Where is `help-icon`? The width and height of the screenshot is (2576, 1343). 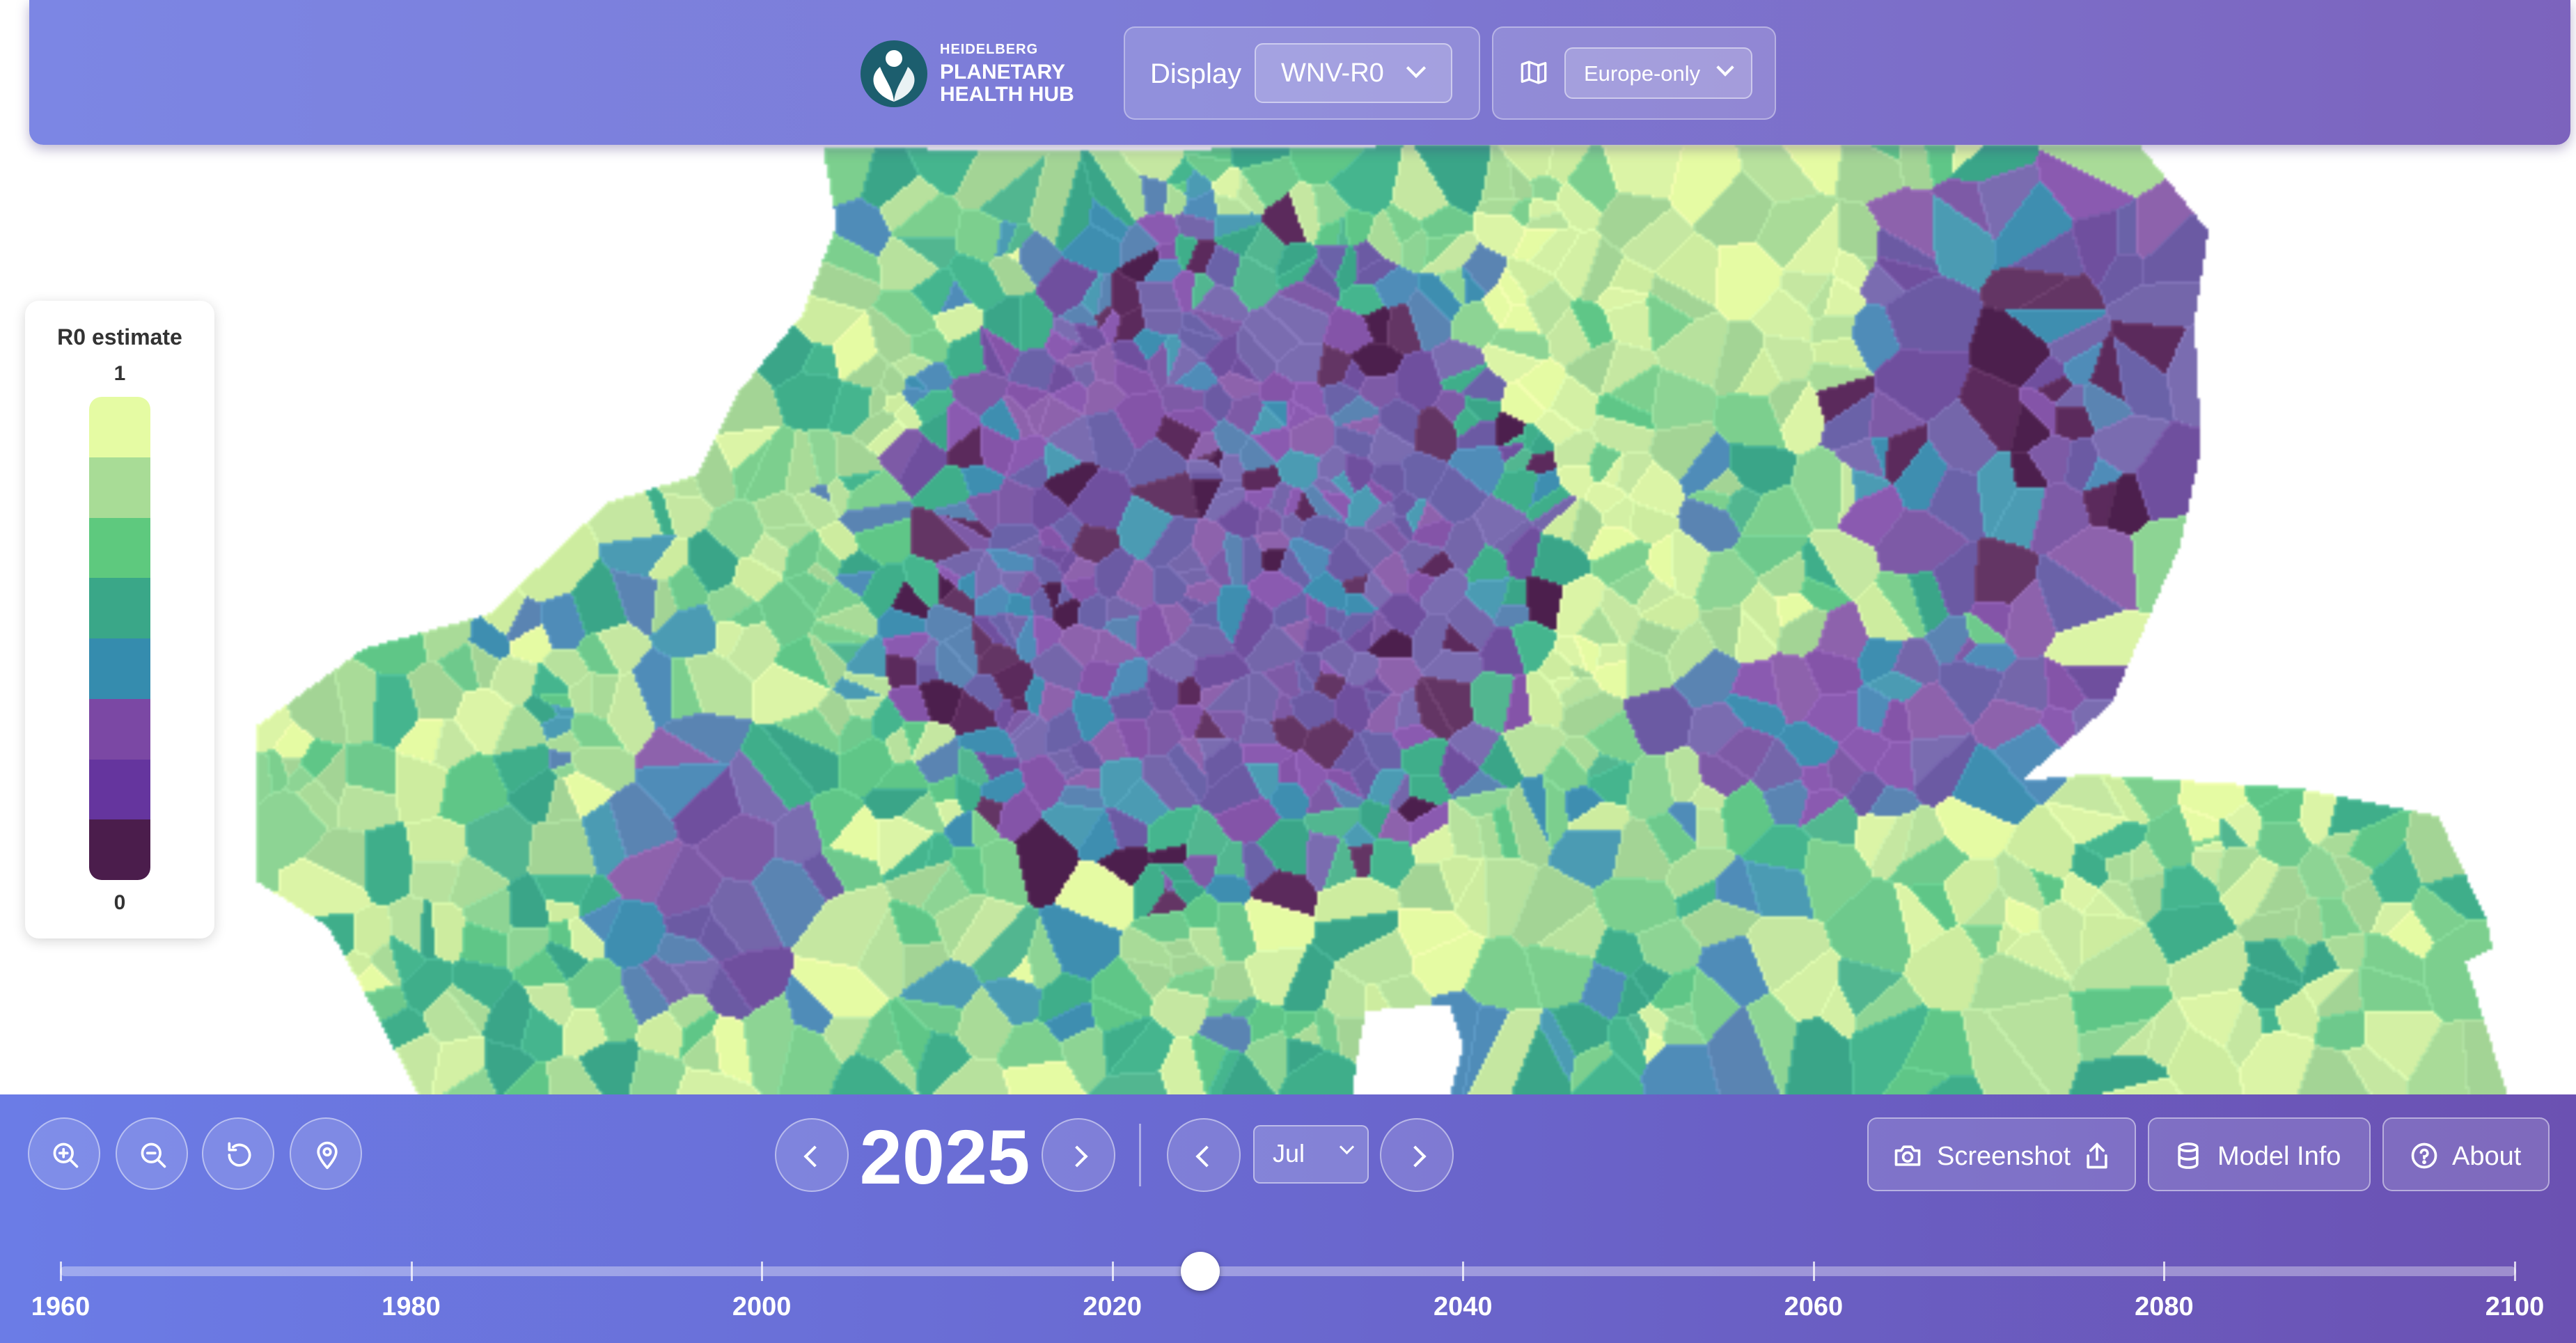 help-icon is located at coordinates (2424, 1155).